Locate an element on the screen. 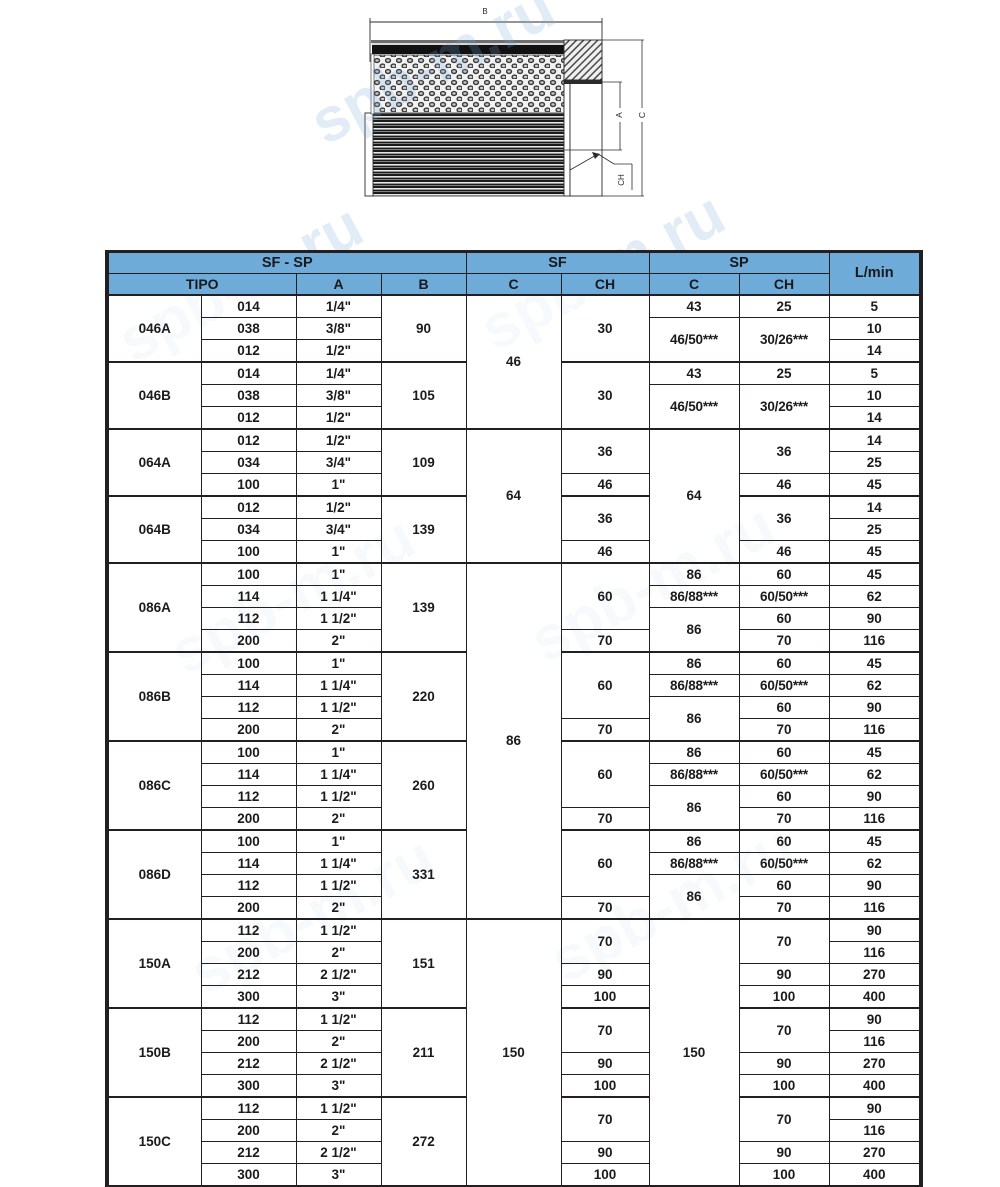 This screenshot has width=1000, height=1187. cell-sp-ch: 100 is located at coordinates (784, 1175).